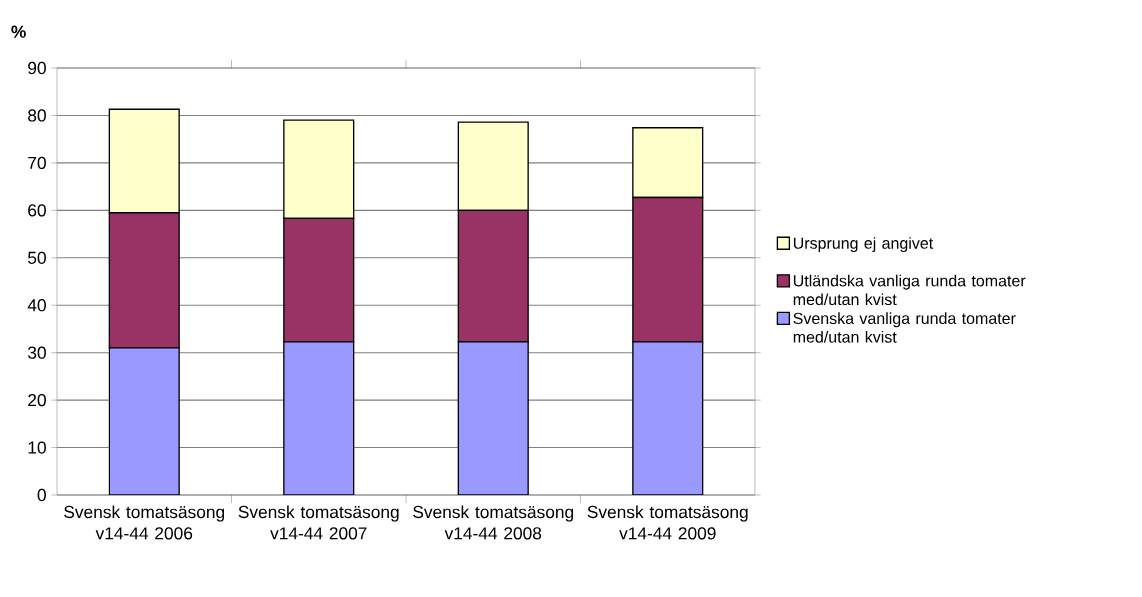  I want to click on legend-label: Ursprung ej angivet, so click(863, 245).